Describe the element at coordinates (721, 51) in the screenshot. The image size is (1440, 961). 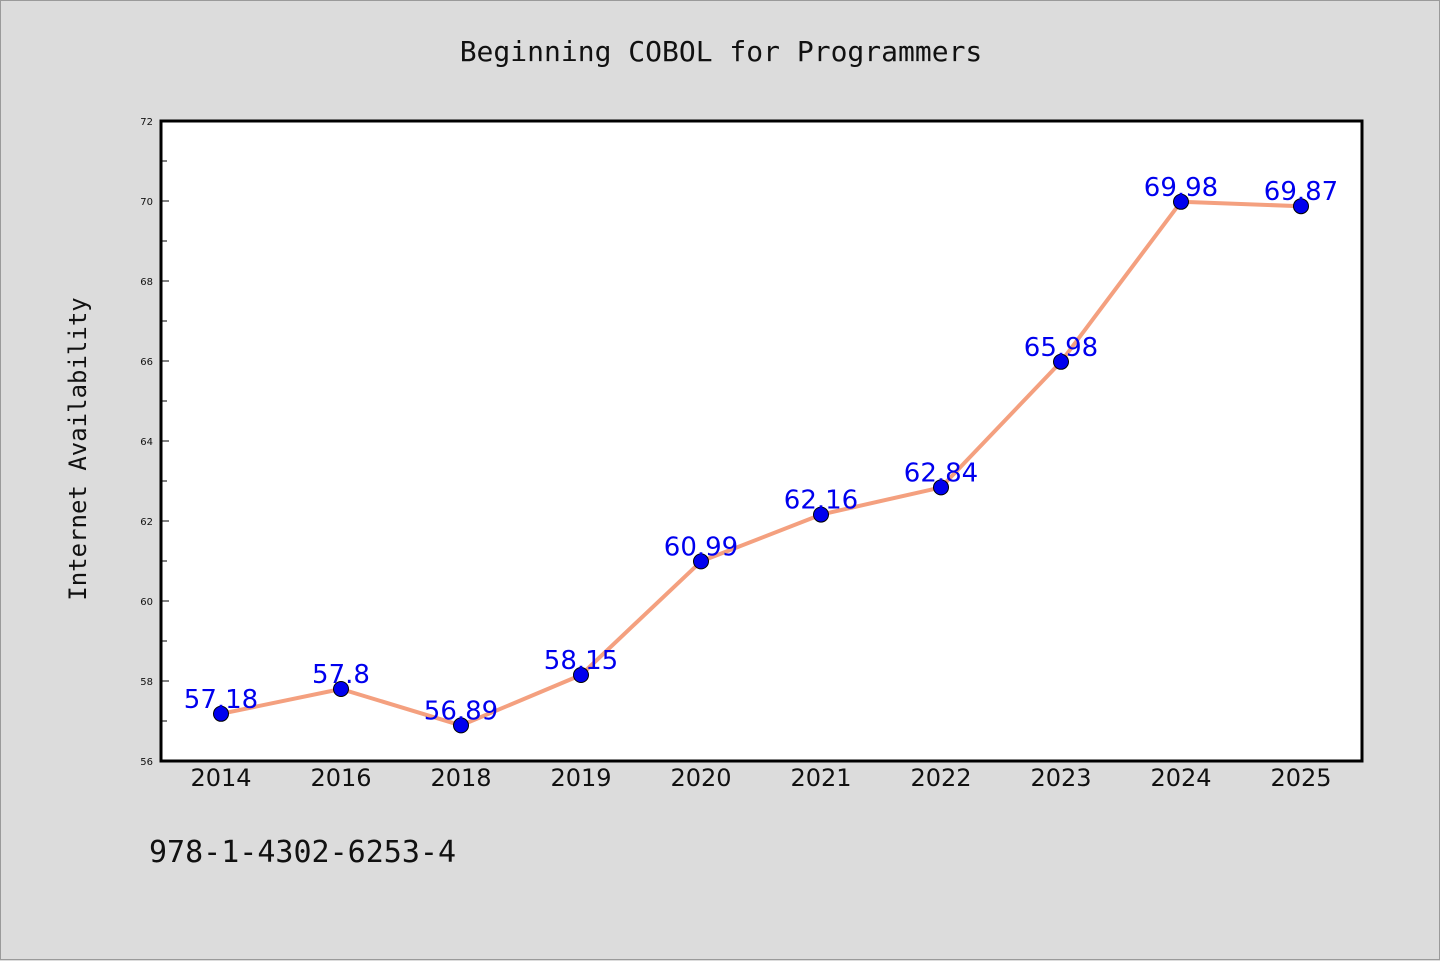
I see `chart-title: Beginning COBOL for Programmers` at that location.